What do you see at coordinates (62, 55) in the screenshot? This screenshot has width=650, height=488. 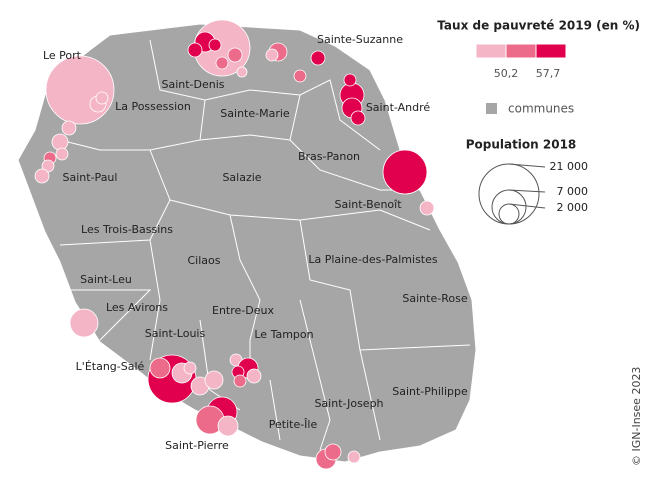 I see `commune-label: Le Port` at bounding box center [62, 55].